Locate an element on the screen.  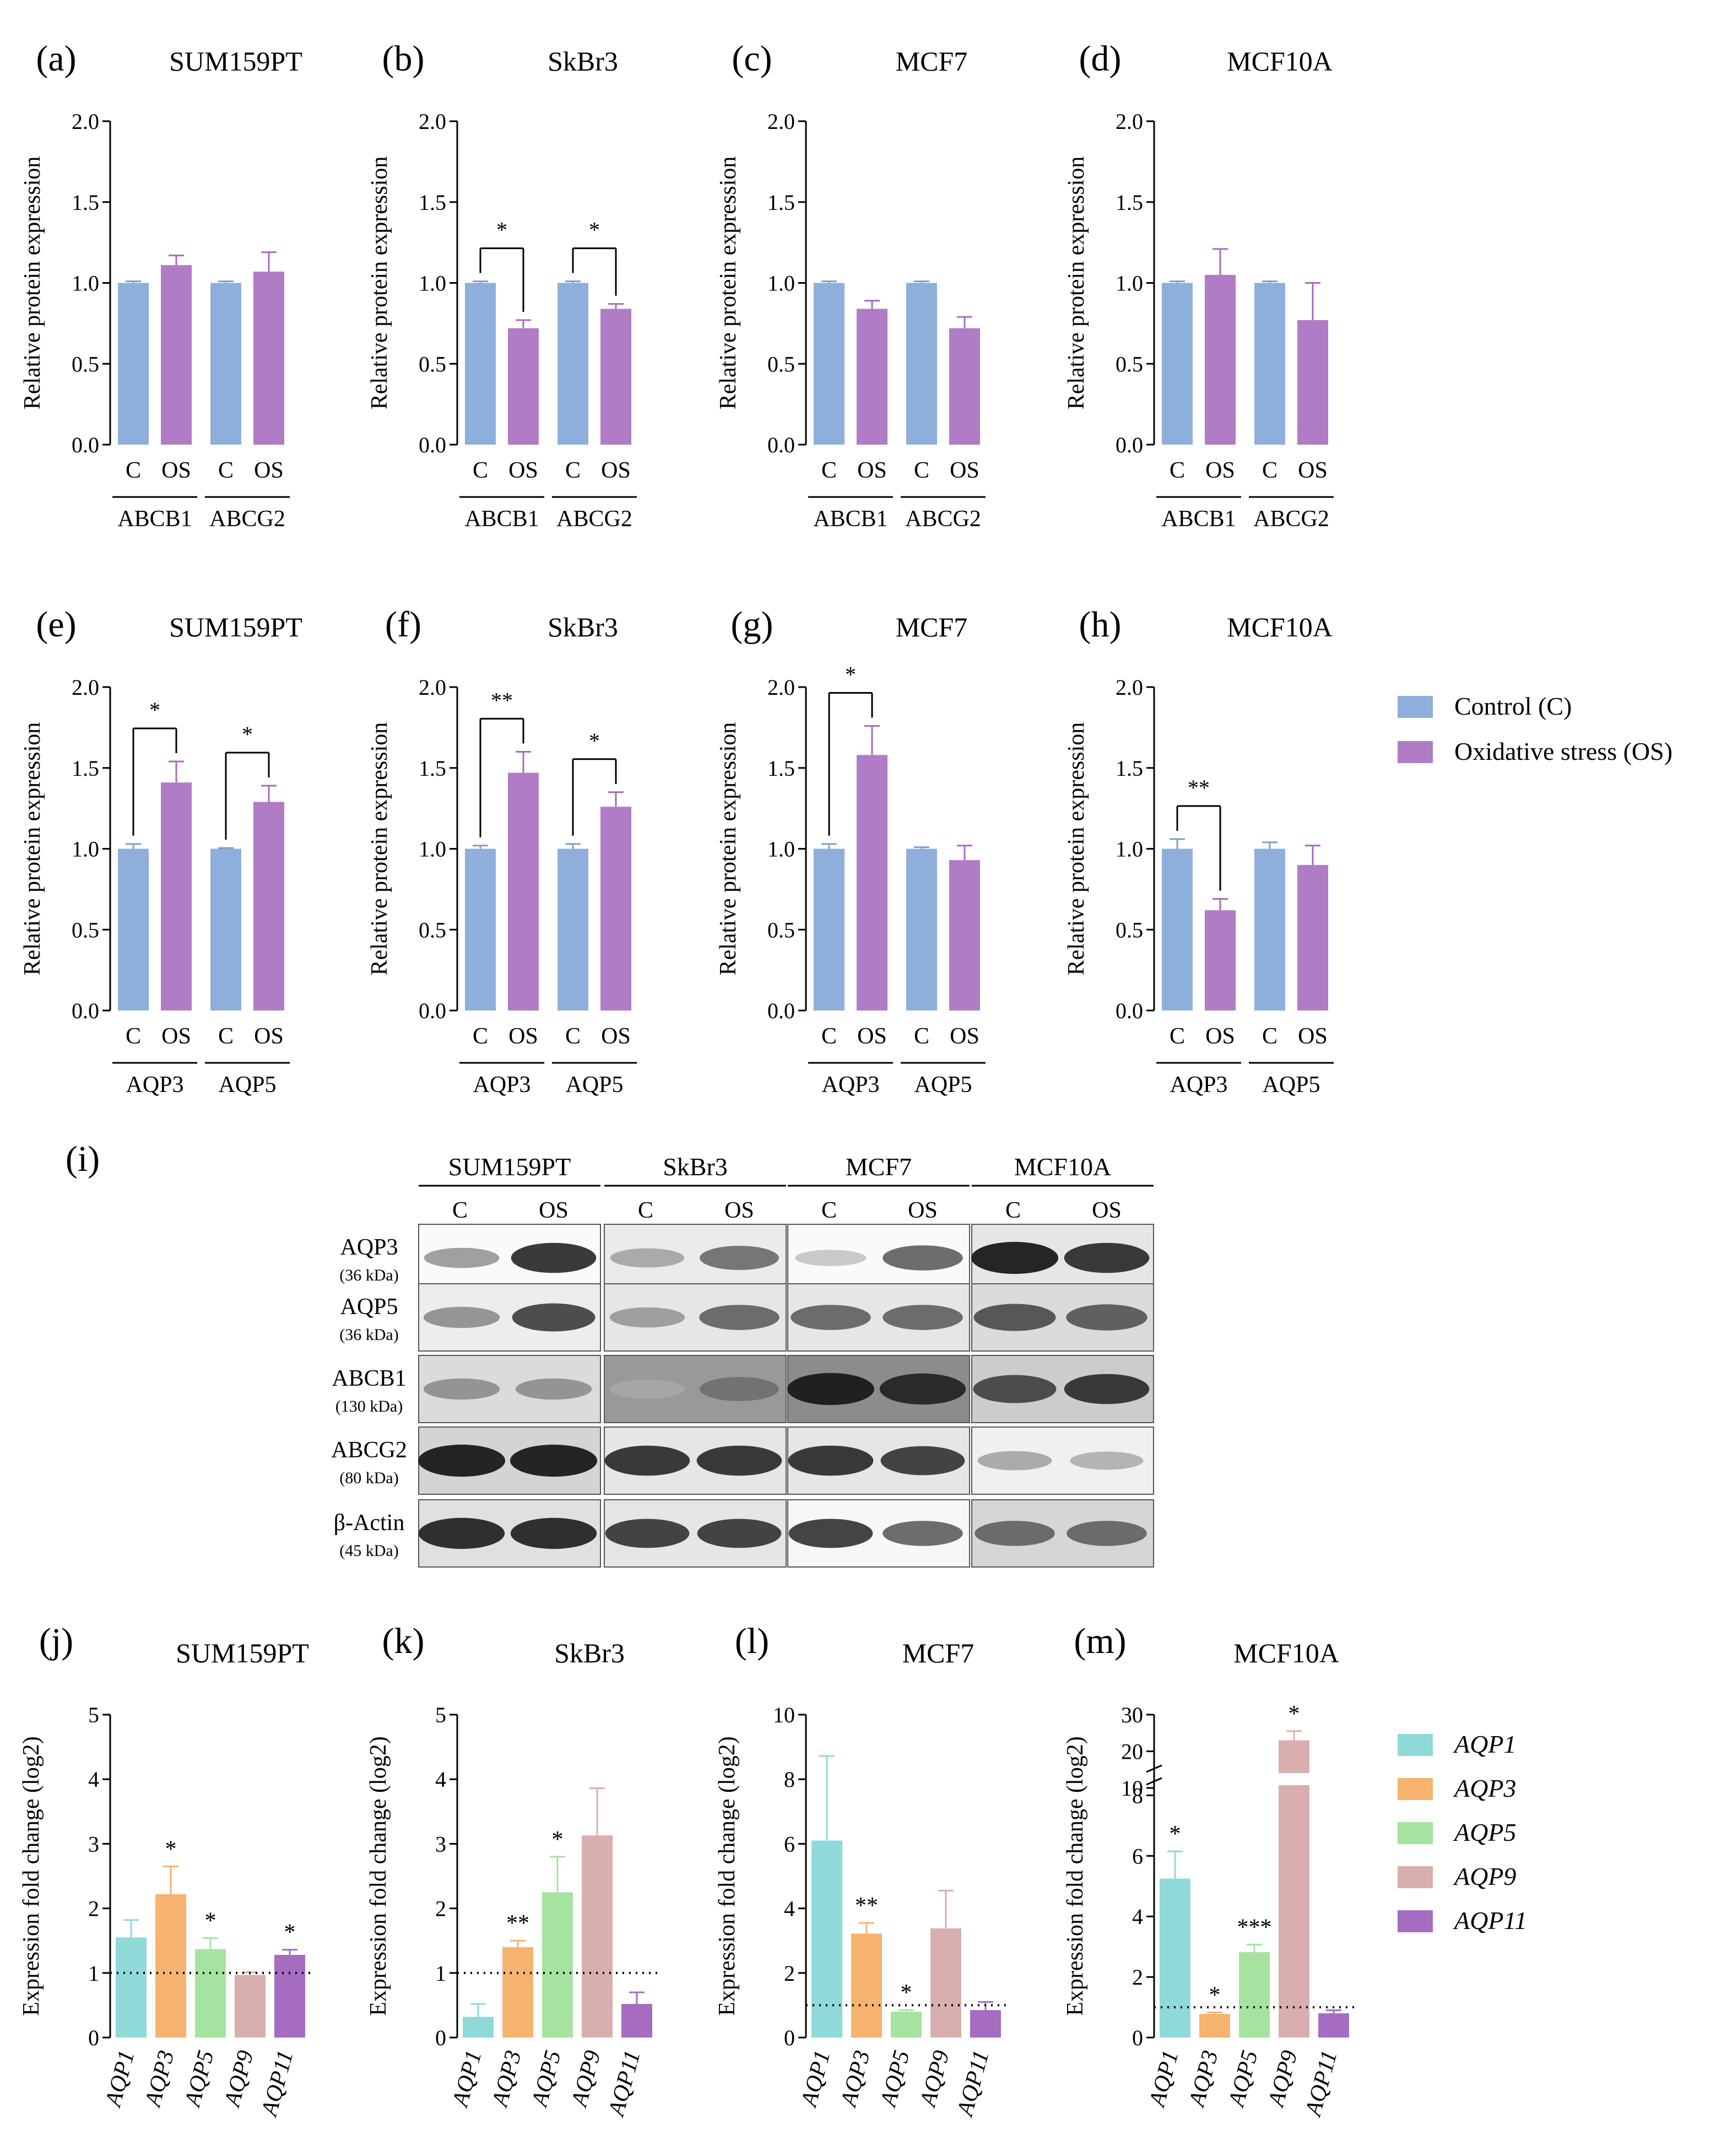
blot-cell-line: SUM159PT is located at coordinates (509, 1167).